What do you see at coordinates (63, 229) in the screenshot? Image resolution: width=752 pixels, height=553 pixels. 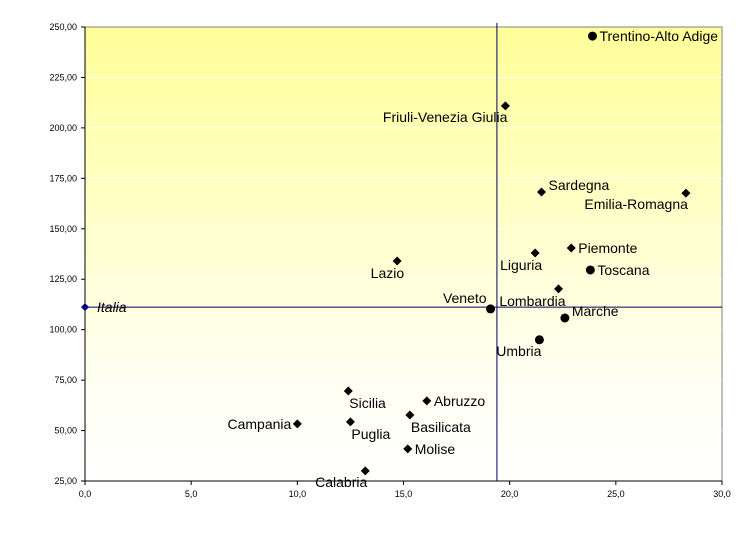 I see `y-tick-label: 150,00` at bounding box center [63, 229].